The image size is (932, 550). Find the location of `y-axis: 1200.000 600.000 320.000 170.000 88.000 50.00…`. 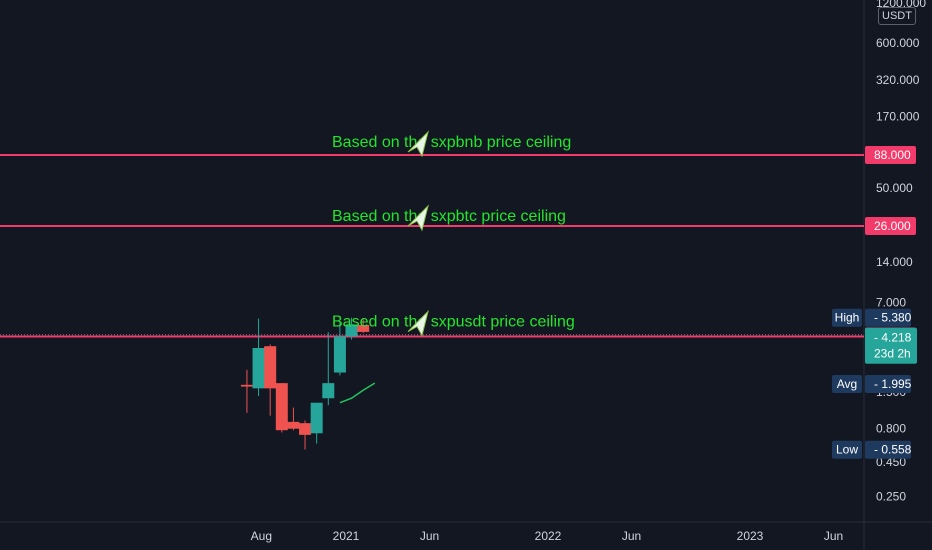

y-axis: 1200.000 600.000 320.000 170.000 88.000 50.00… is located at coordinates (894, 275).